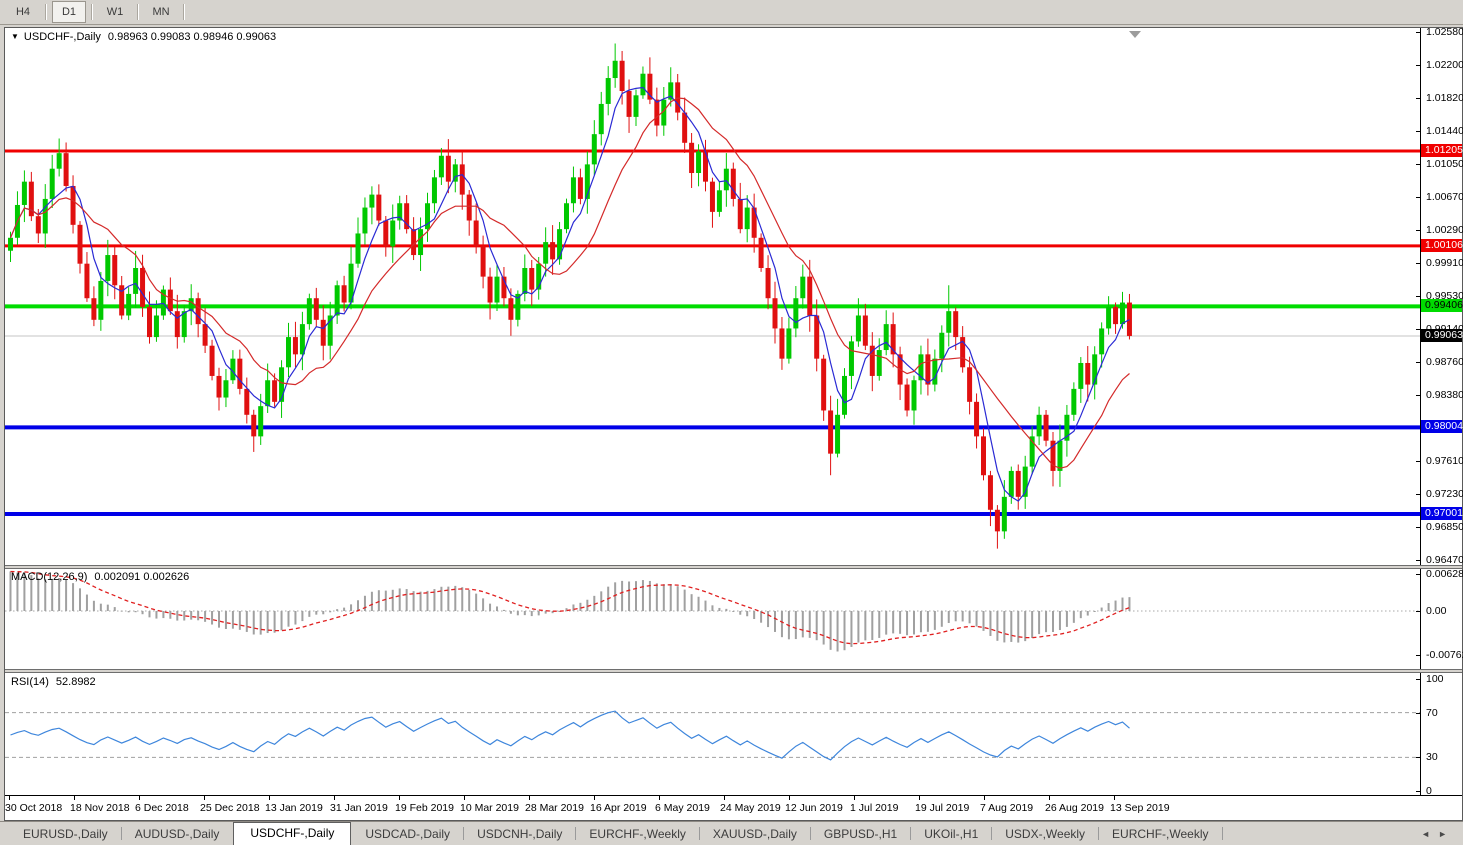 This screenshot has width=1463, height=845. What do you see at coordinates (1432, 757) in the screenshot?
I see `axis-tick-label: 30` at bounding box center [1432, 757].